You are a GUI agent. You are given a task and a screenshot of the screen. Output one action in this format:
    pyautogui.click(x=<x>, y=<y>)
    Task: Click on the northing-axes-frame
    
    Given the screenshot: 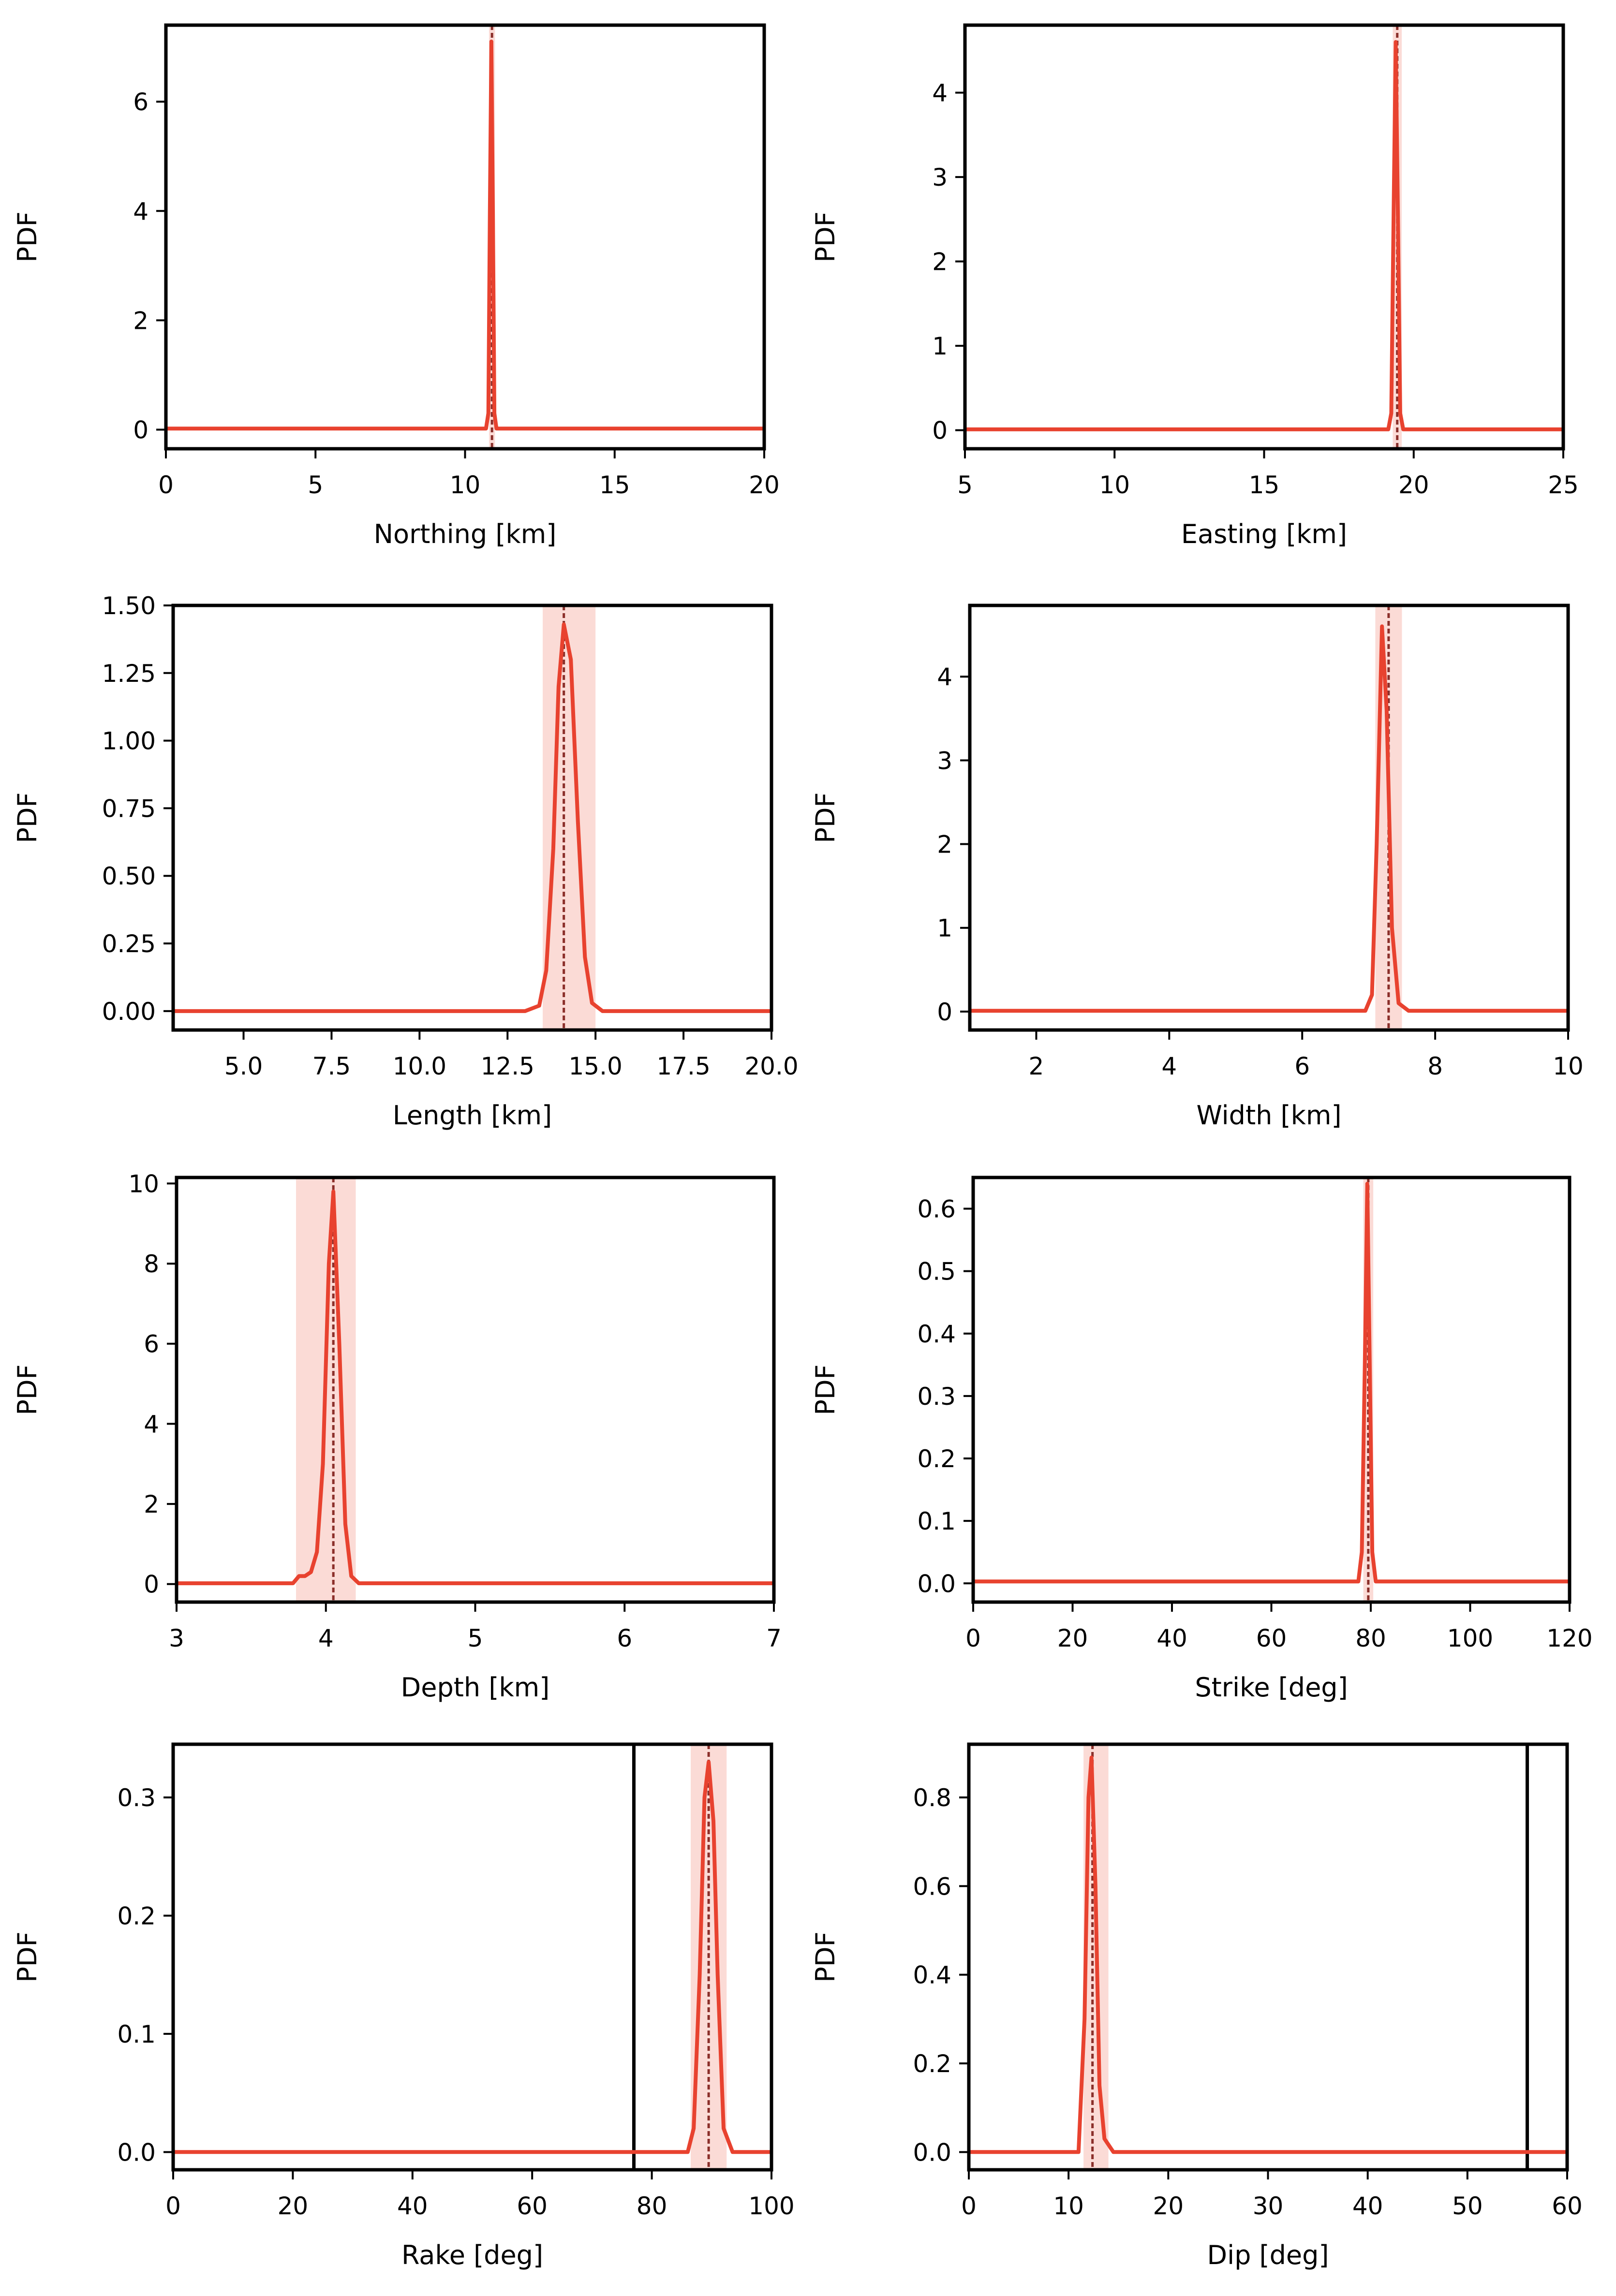 What is the action you would take?
    pyautogui.click(x=465, y=237)
    